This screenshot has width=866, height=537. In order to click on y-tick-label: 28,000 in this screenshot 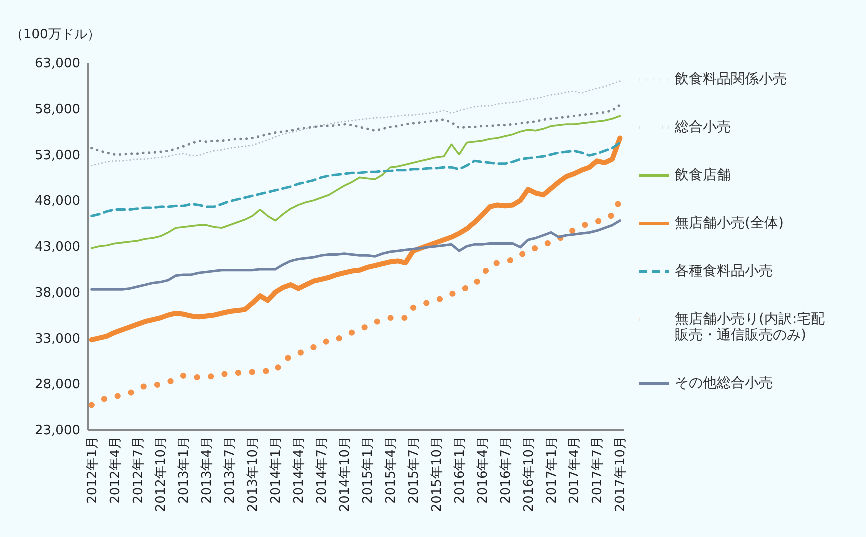, I will do `click(57, 385)`.